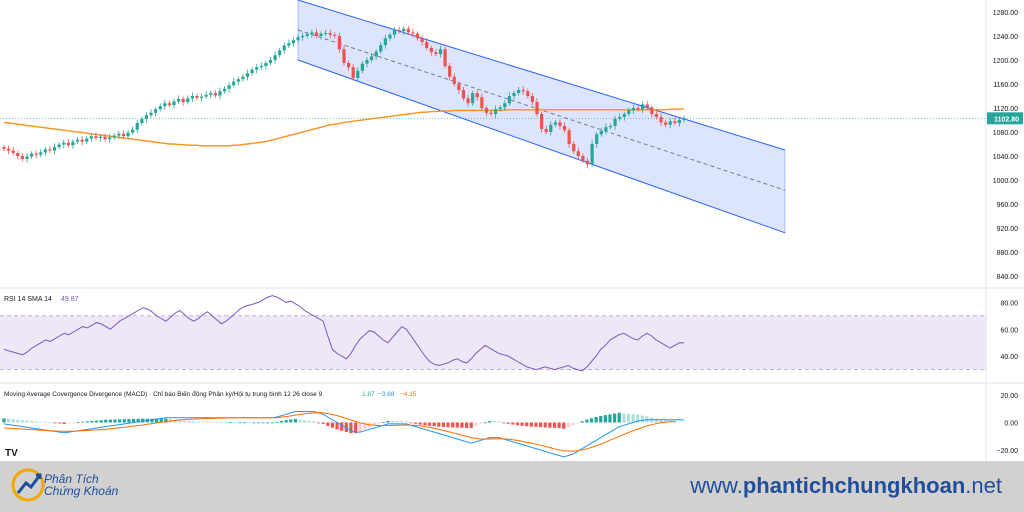 This screenshot has width=1024, height=512. Describe the element at coordinates (1005, 37) in the screenshot. I see `price-axis-tick: 1240.00` at that location.